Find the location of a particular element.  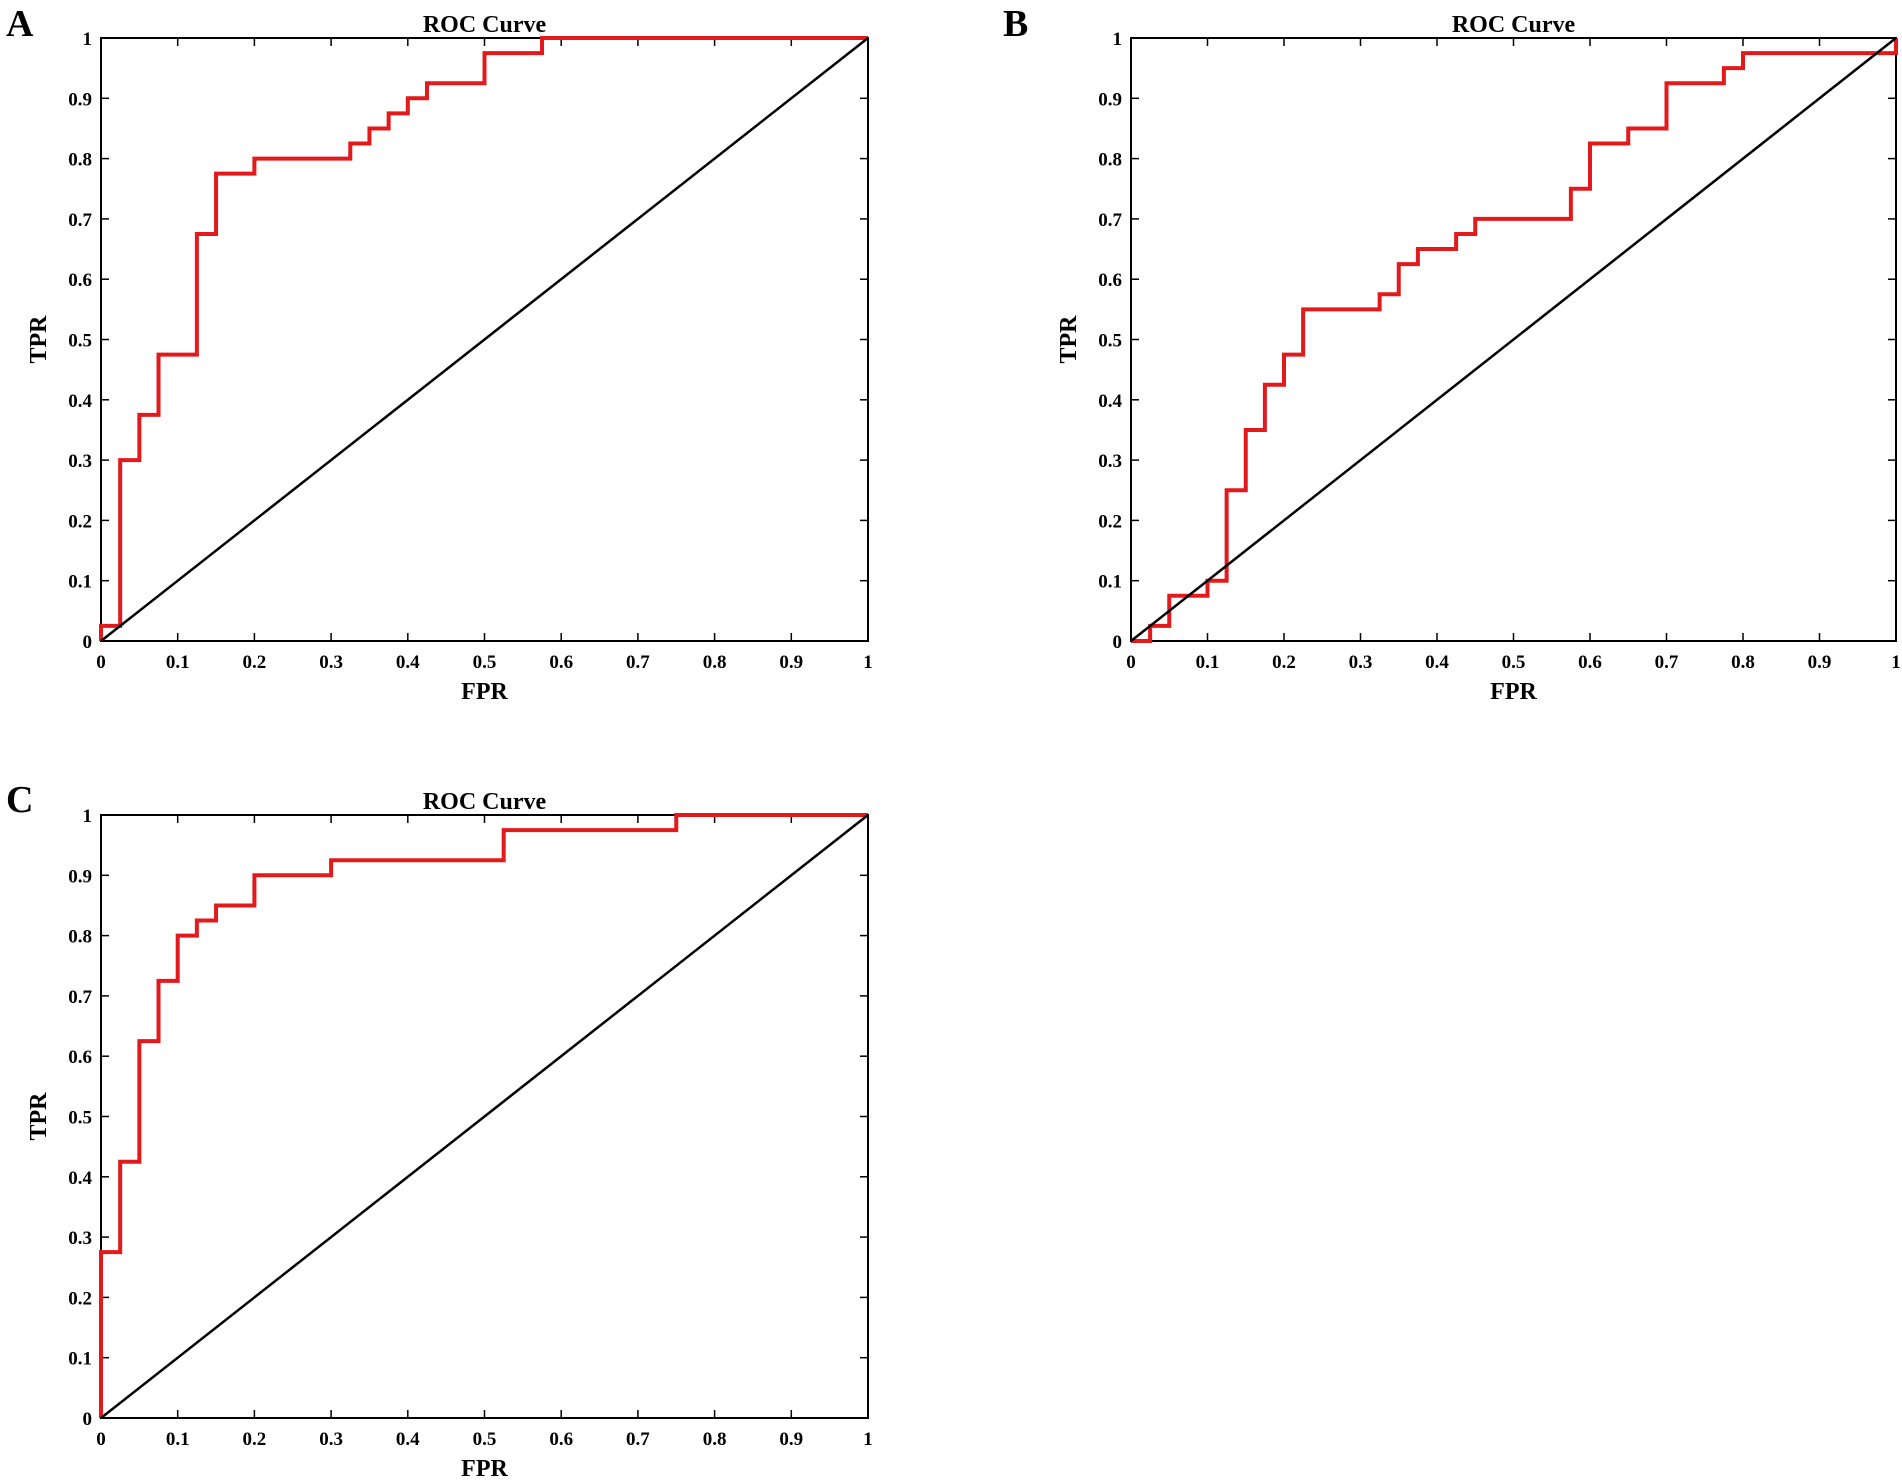

panel-c-y-tick-label: 0.7 is located at coordinates (80, 997).